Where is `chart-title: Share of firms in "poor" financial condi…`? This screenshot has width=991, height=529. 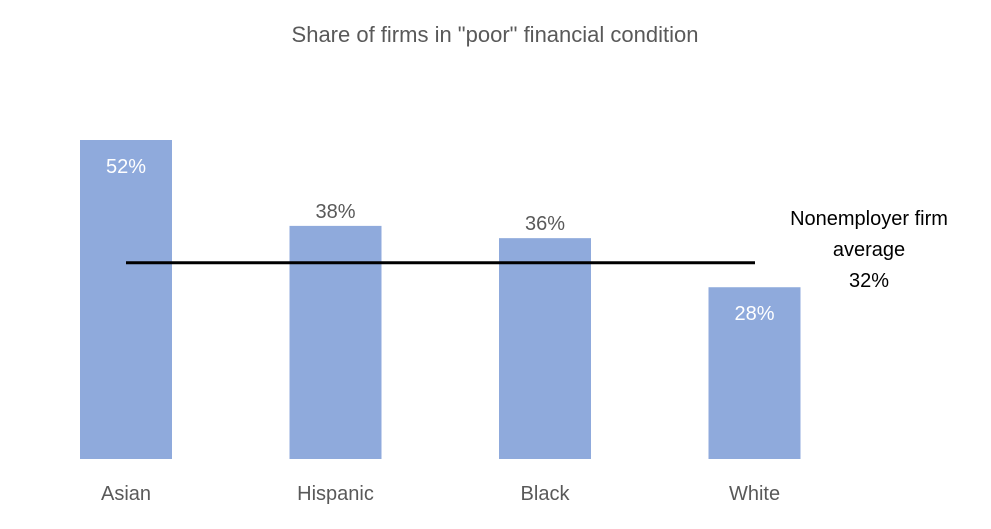
chart-title: Share of firms in "poor" financial condi… is located at coordinates (495, 34).